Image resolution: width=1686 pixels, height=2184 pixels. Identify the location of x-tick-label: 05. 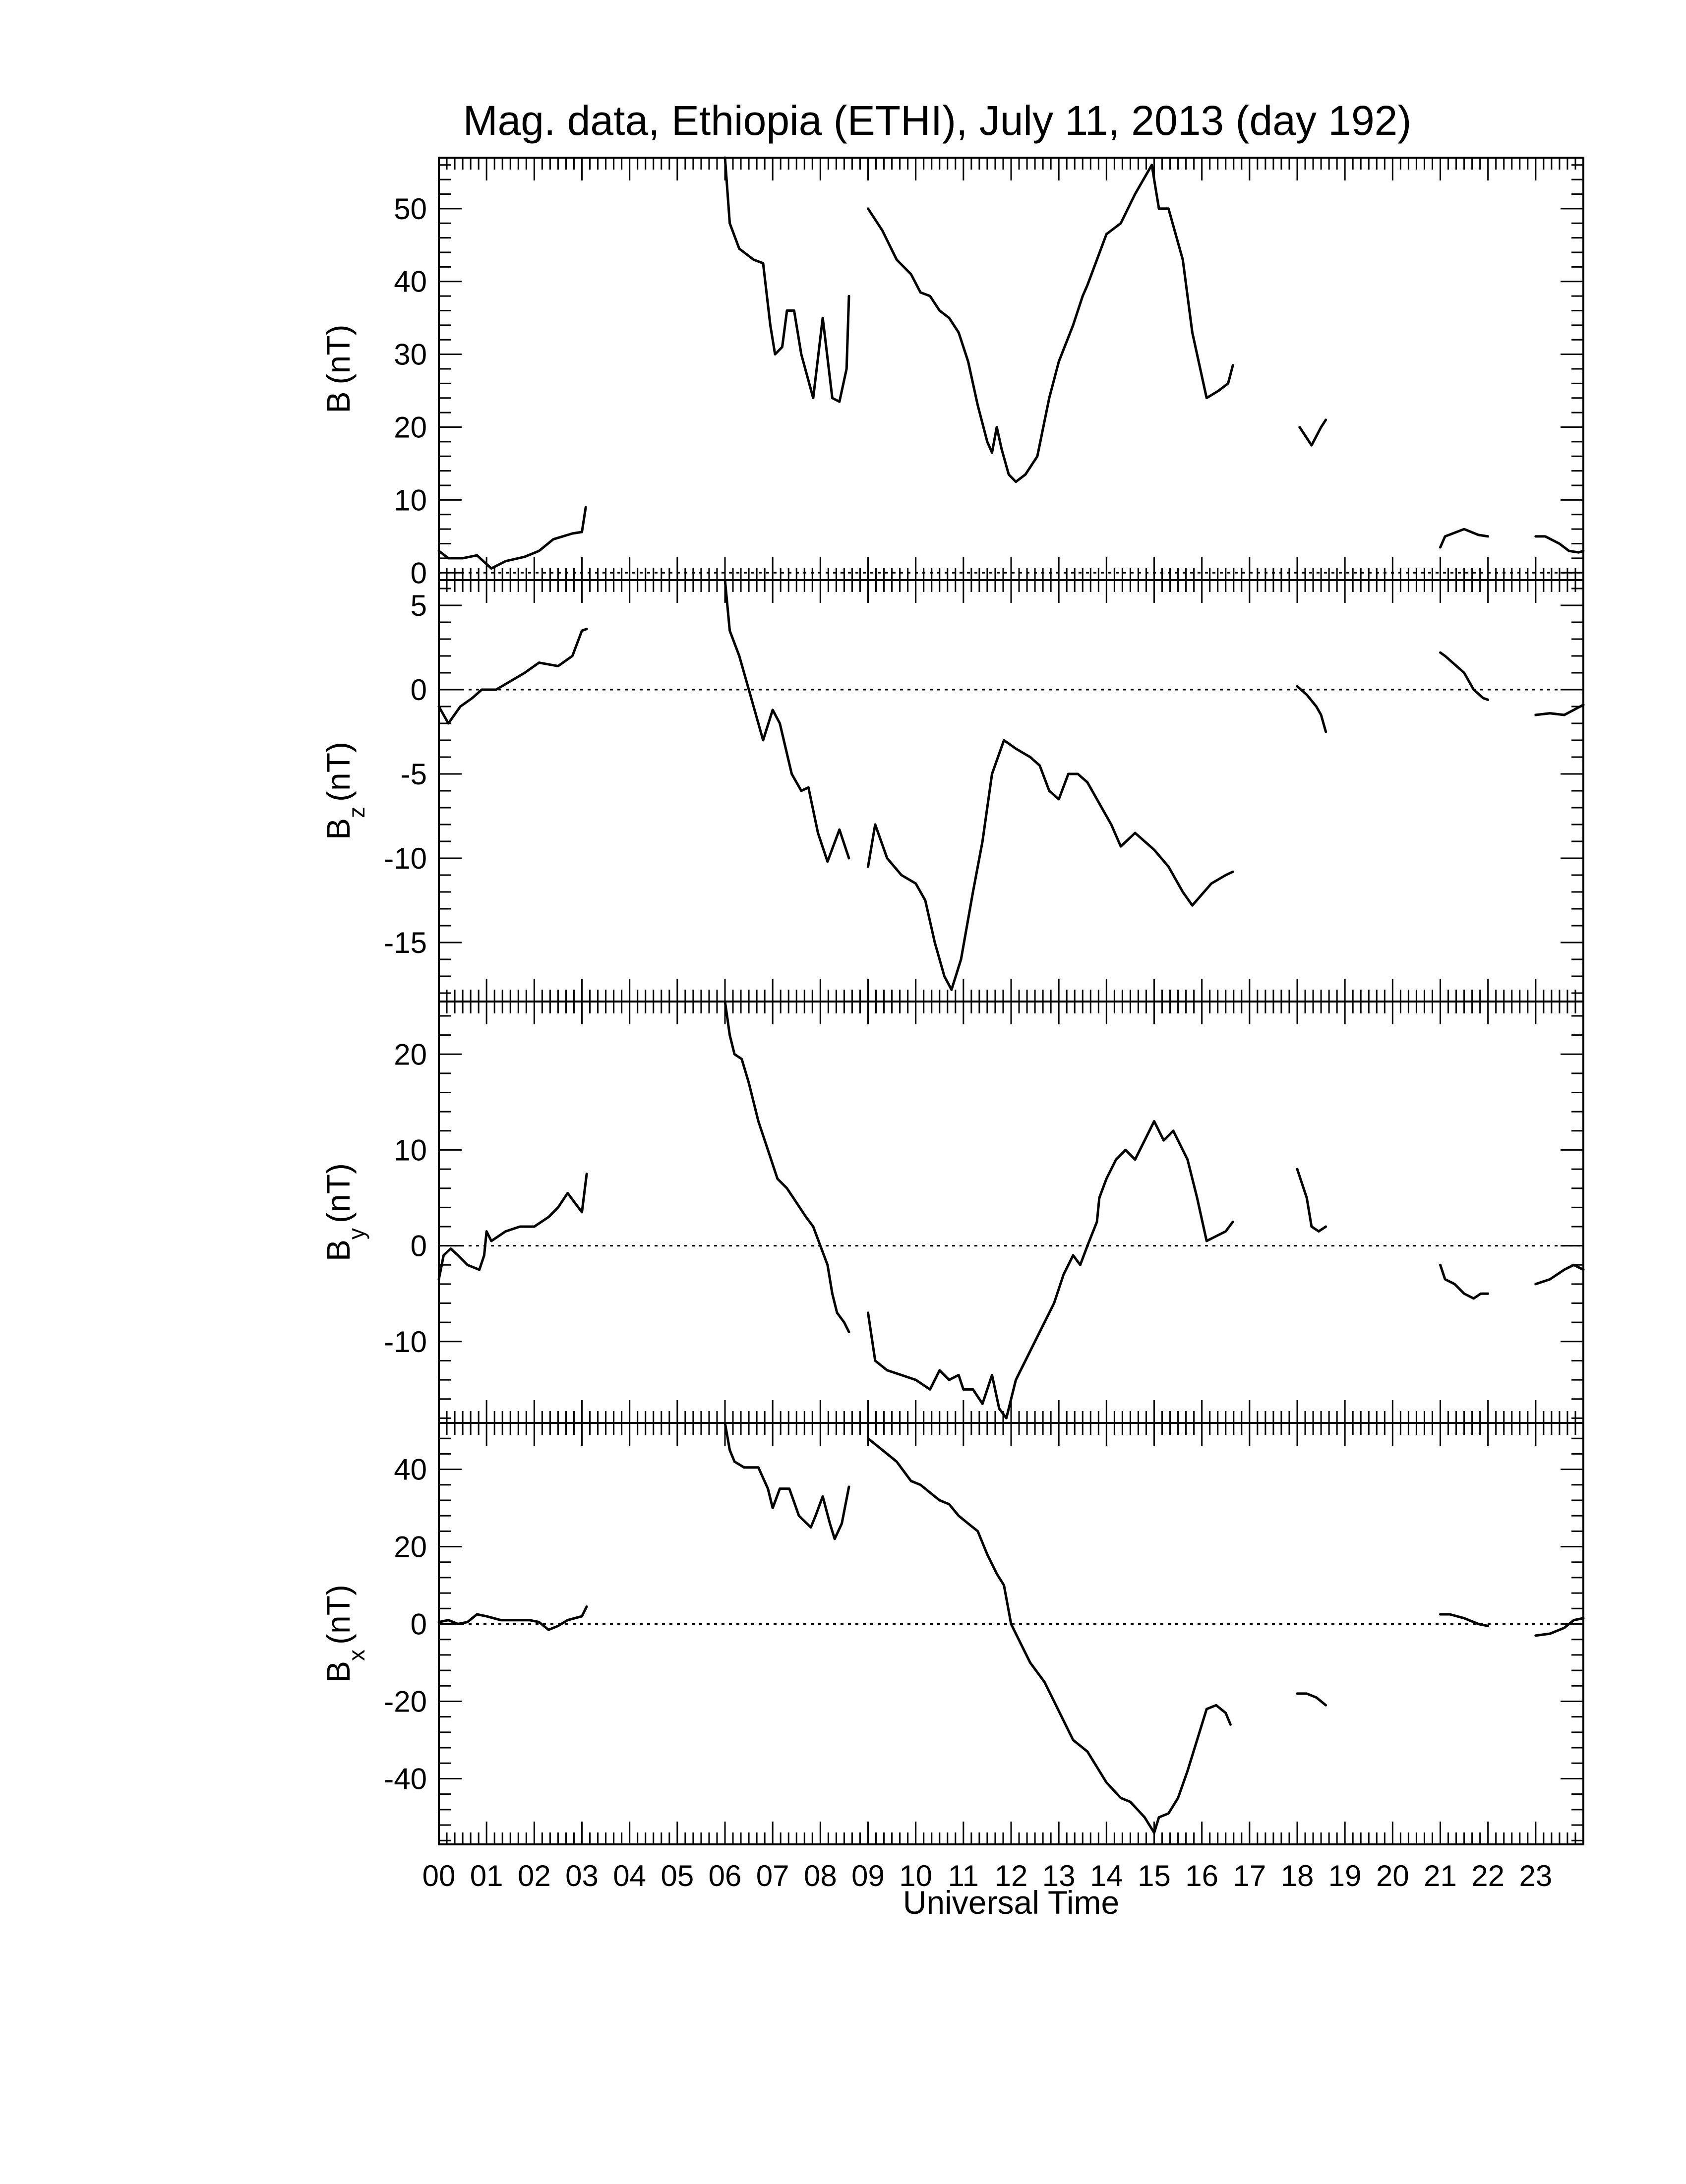
(677, 1875).